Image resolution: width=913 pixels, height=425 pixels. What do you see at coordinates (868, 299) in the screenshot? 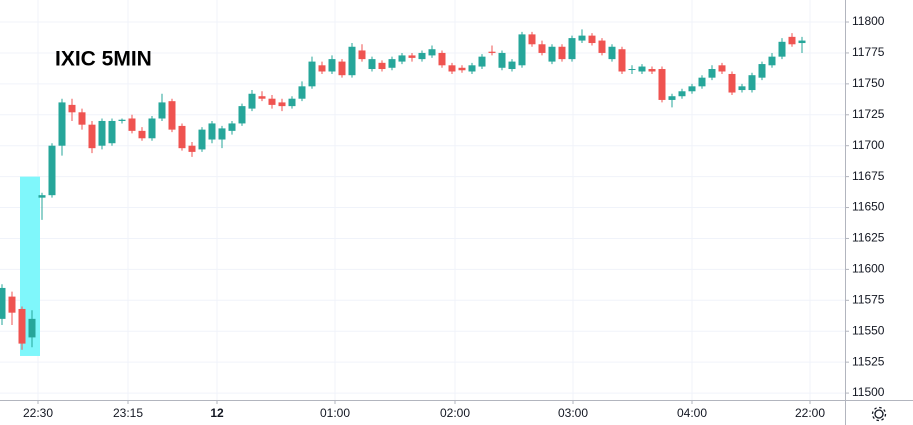
I see `y-tick-label: 11575` at bounding box center [868, 299].